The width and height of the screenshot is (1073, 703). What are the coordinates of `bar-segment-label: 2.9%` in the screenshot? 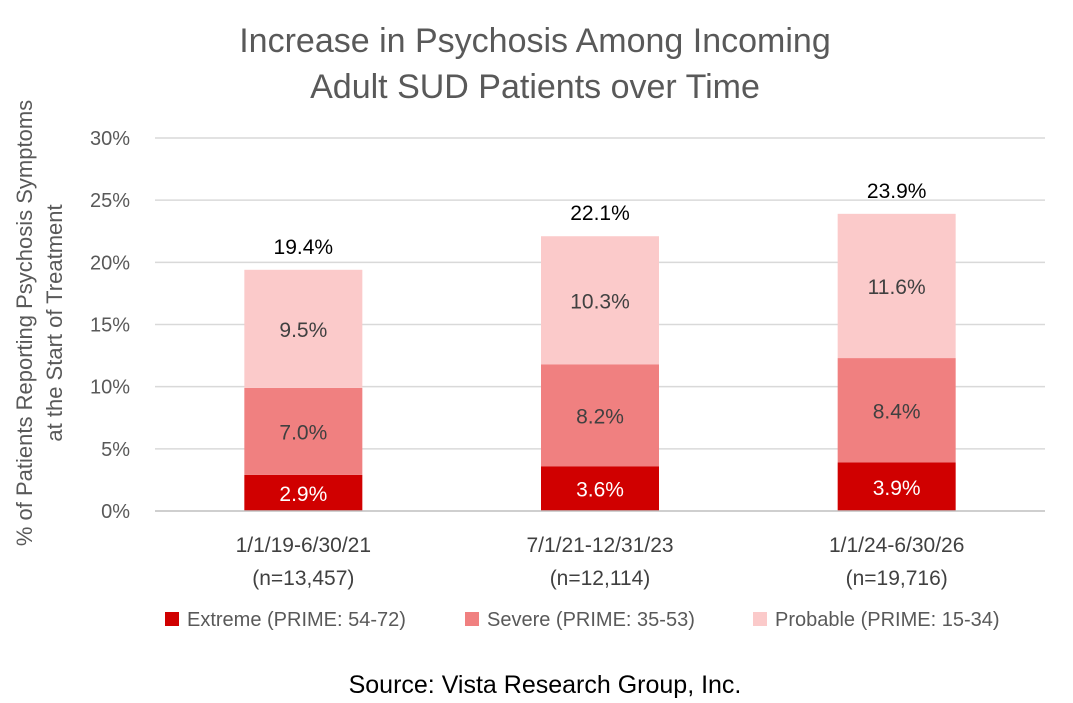 It's located at (303, 494).